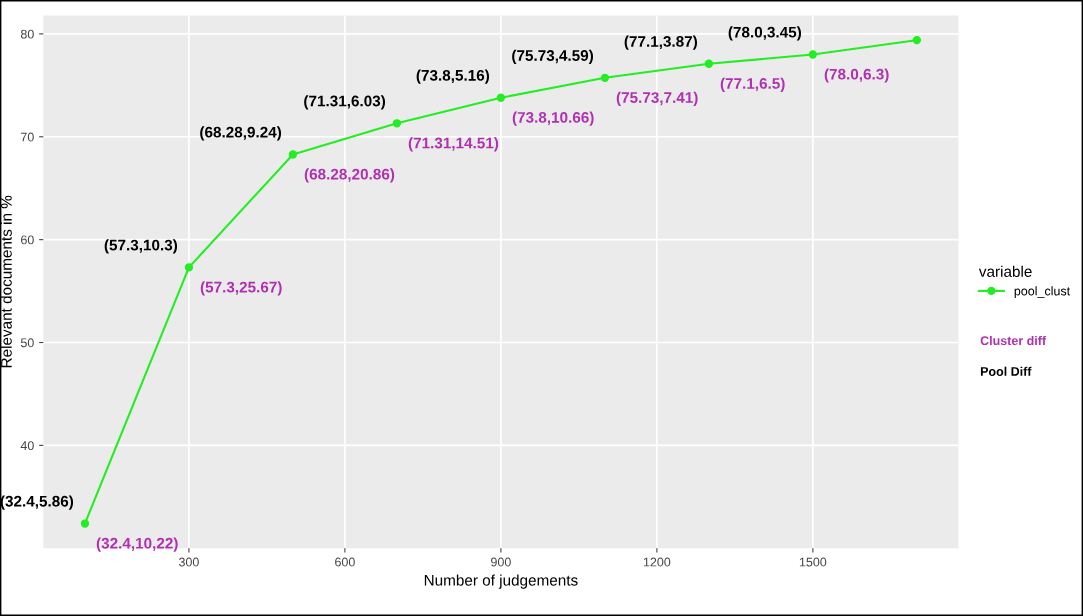 Image resolution: width=1083 pixels, height=616 pixels. Describe the element at coordinates (349, 175) in the screenshot. I see `annotation: (68.28,20.86)` at that location.